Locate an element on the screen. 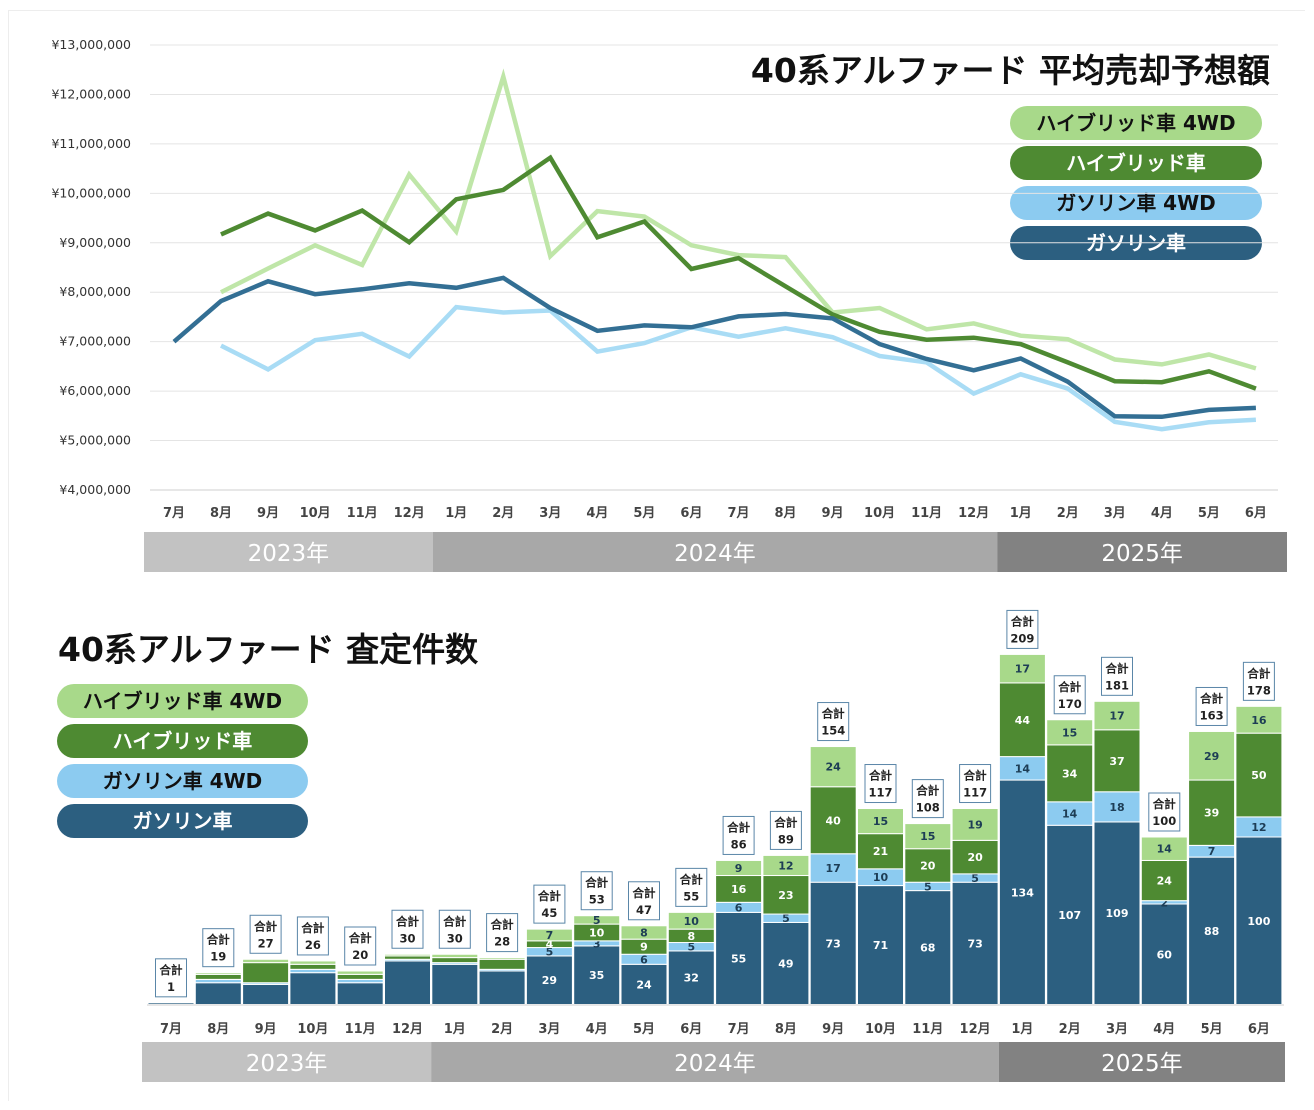 The width and height of the screenshot is (1314, 1110). bar-stack: 32 58 10 is located at coordinates (691, 958).